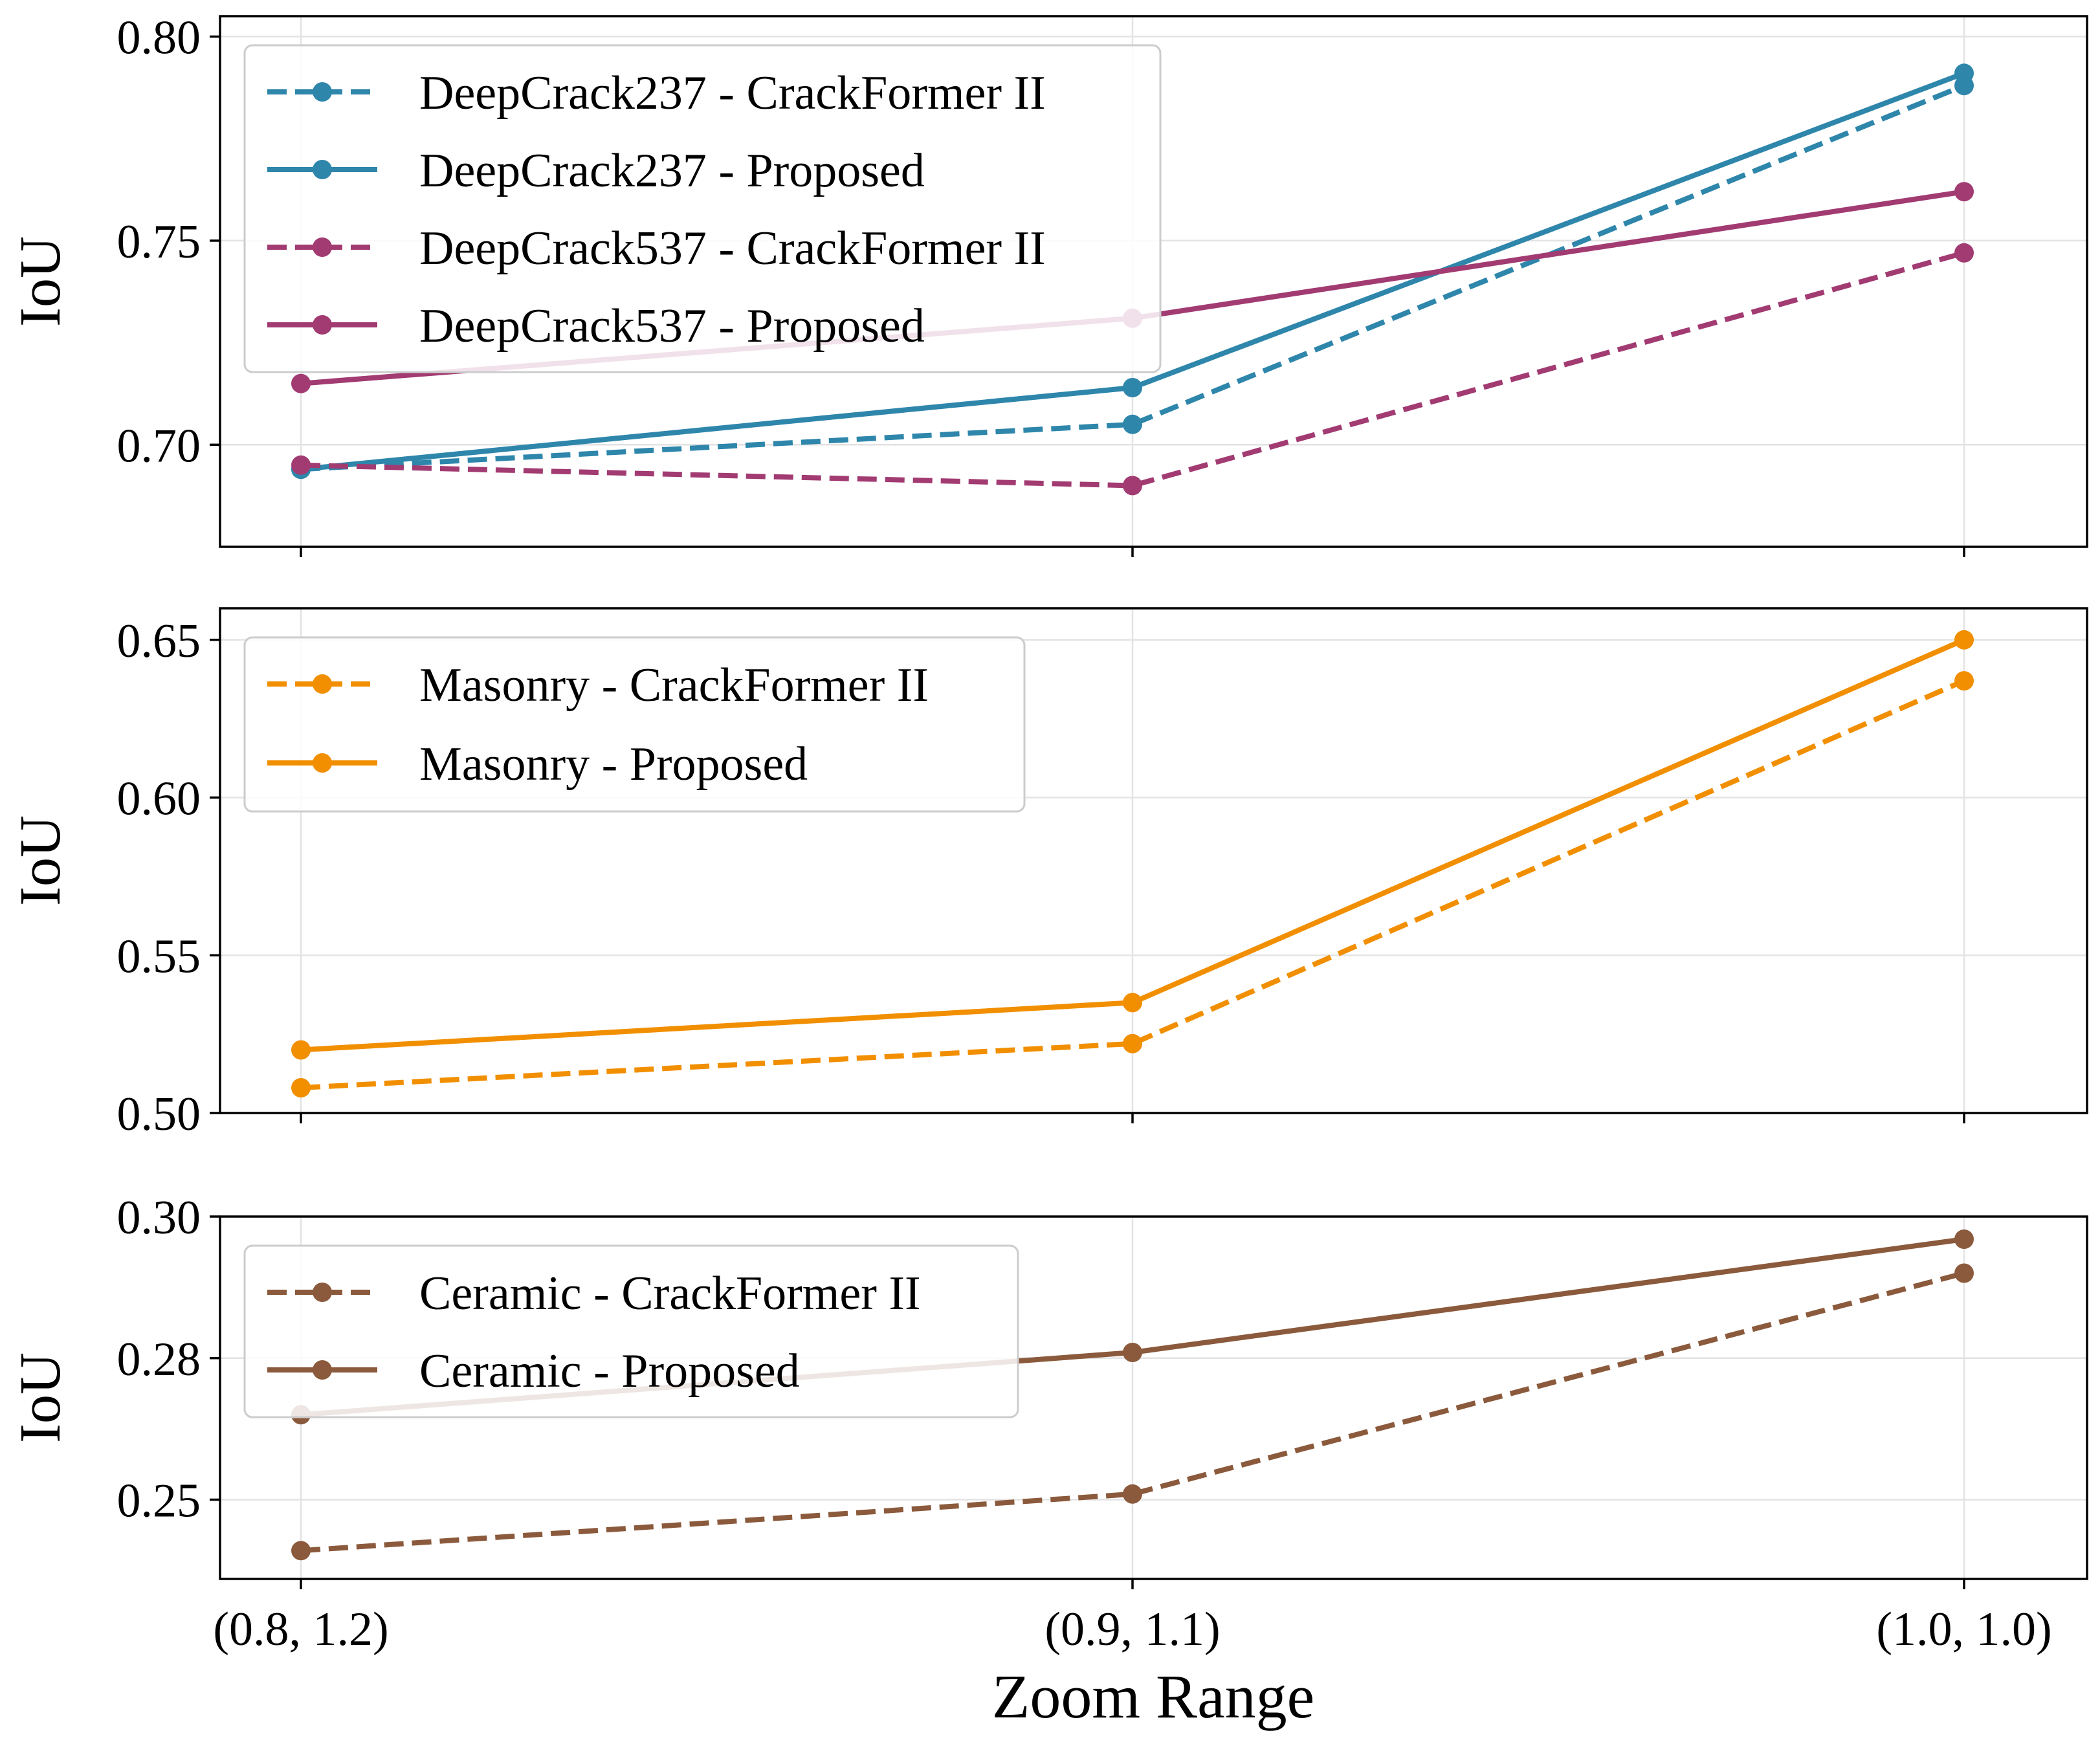  What do you see at coordinates (159, 641) in the screenshot?
I see `y-tick-label: 0.65` at bounding box center [159, 641].